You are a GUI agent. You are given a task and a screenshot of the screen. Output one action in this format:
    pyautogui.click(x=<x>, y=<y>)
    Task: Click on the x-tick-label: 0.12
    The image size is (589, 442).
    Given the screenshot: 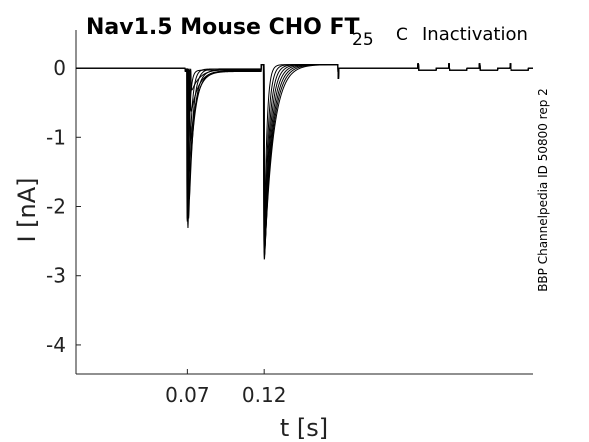 What is the action you would take?
    pyautogui.click(x=264, y=395)
    